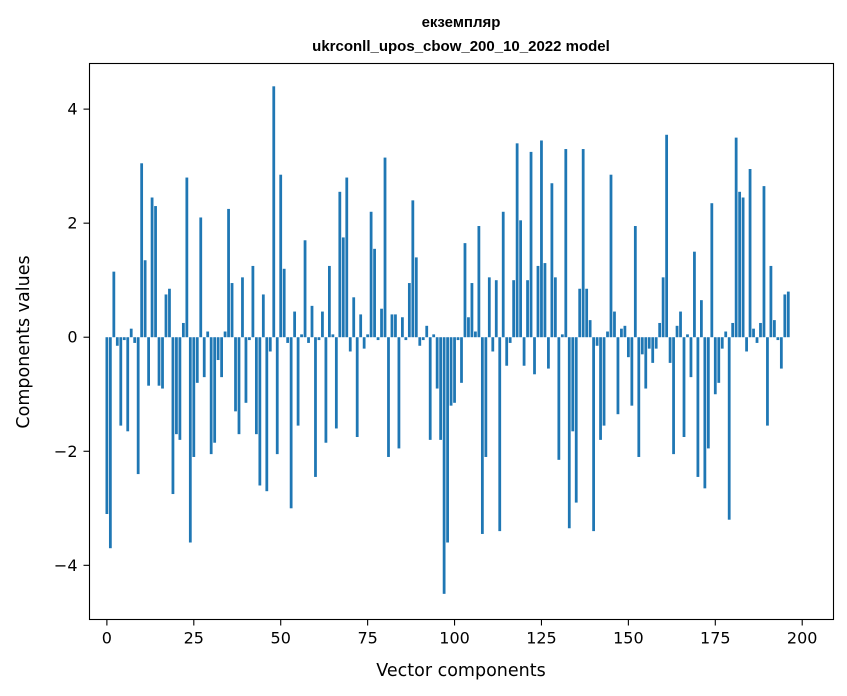 This screenshot has width=847, height=696. I want to click on y-tick-label: 2, so click(72, 223).